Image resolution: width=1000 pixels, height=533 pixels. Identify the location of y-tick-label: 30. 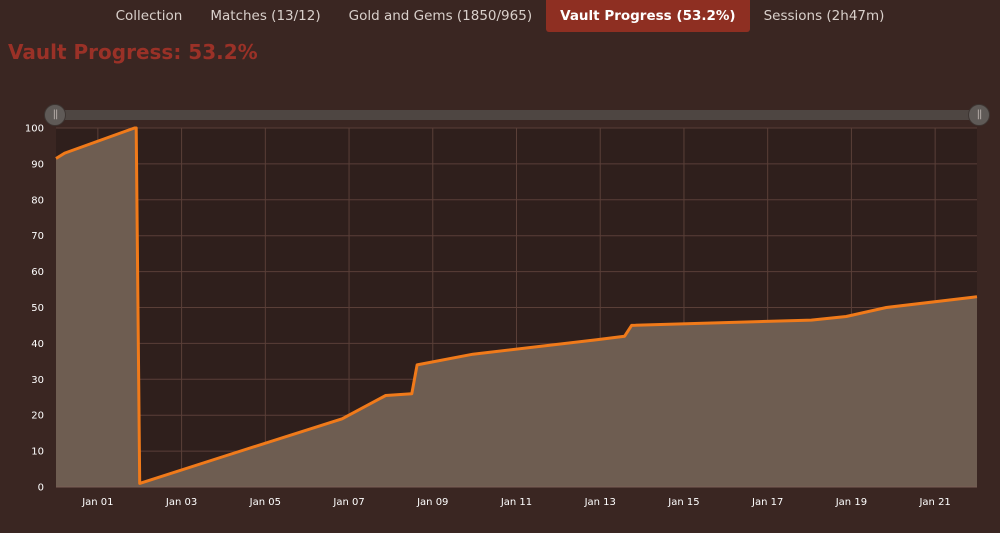
(37, 380).